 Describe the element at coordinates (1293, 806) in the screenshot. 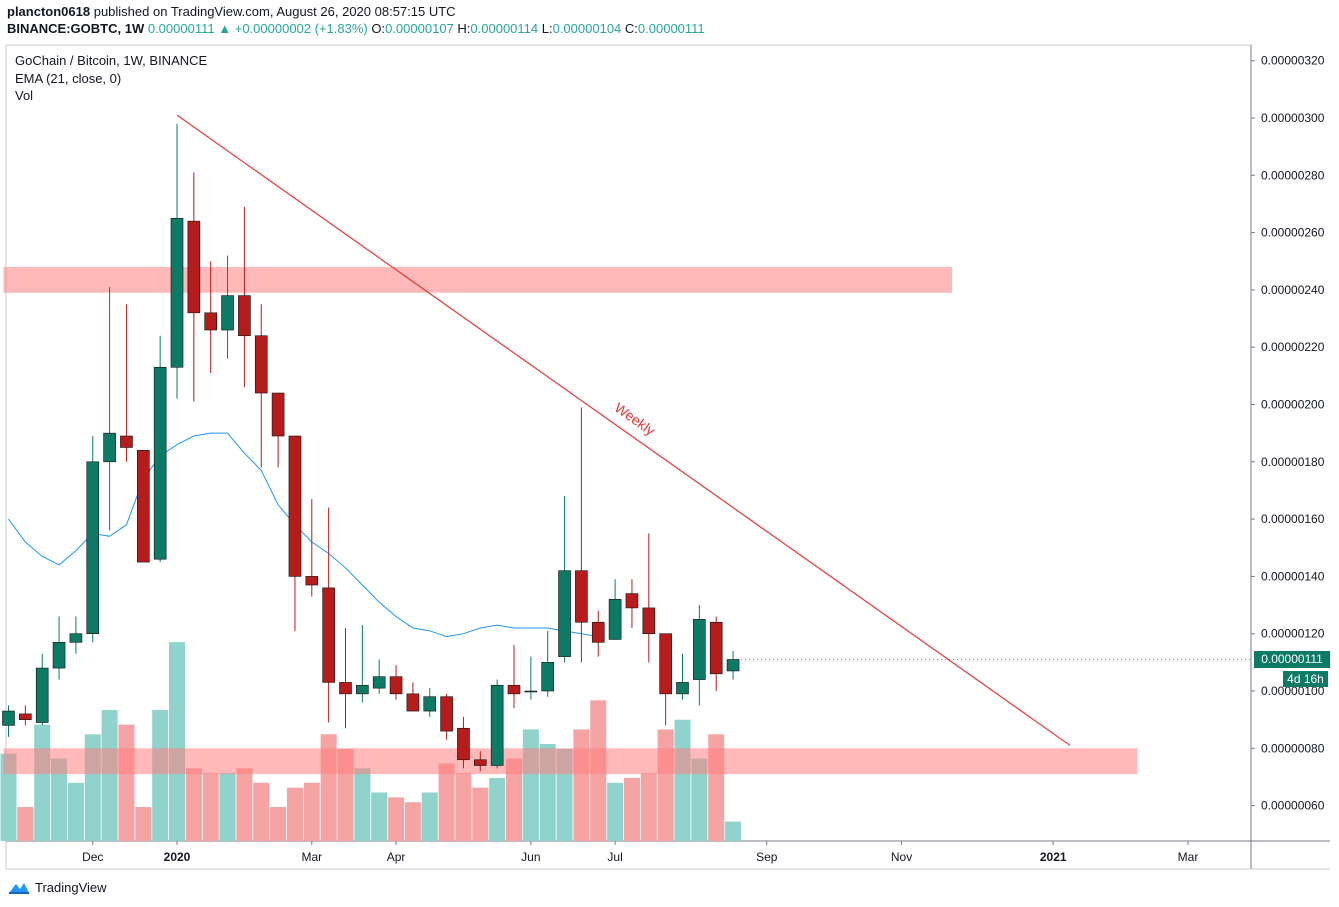

I see `y-tick-label: 0.00000060` at that location.